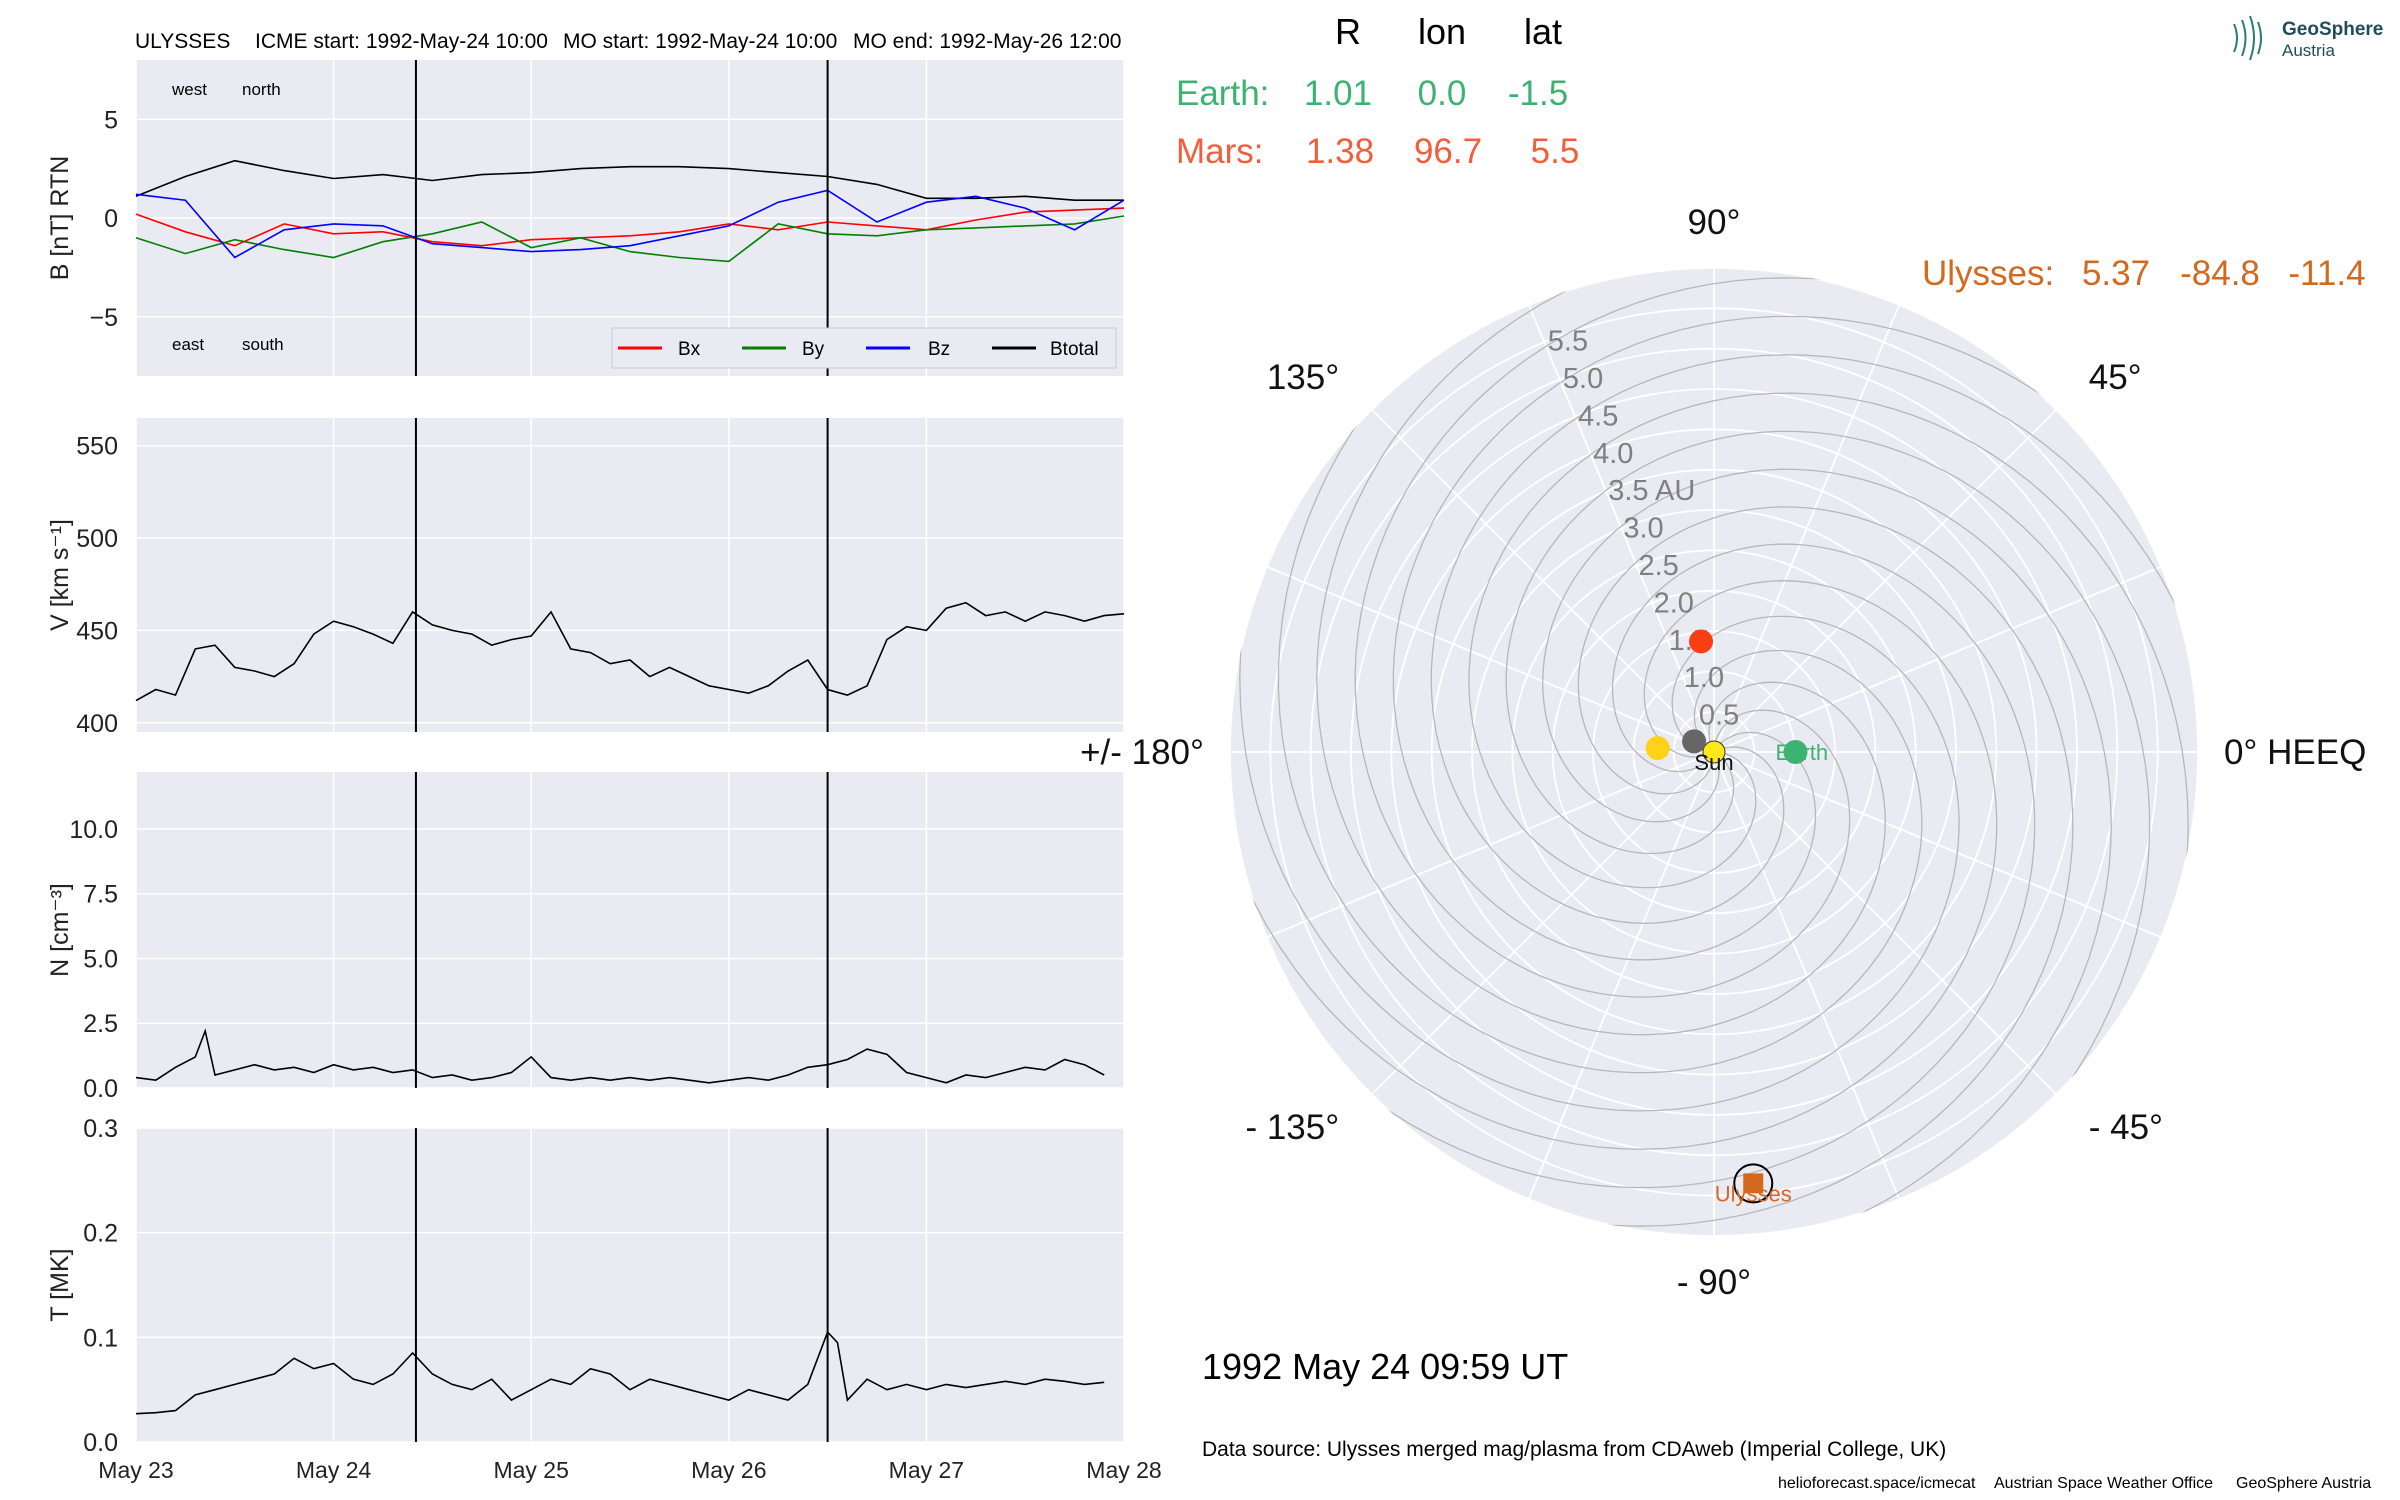 The width and height of the screenshot is (2400, 1500). Describe the element at coordinates (630, 239) in the screenshot. I see `series-line-by` at that location.